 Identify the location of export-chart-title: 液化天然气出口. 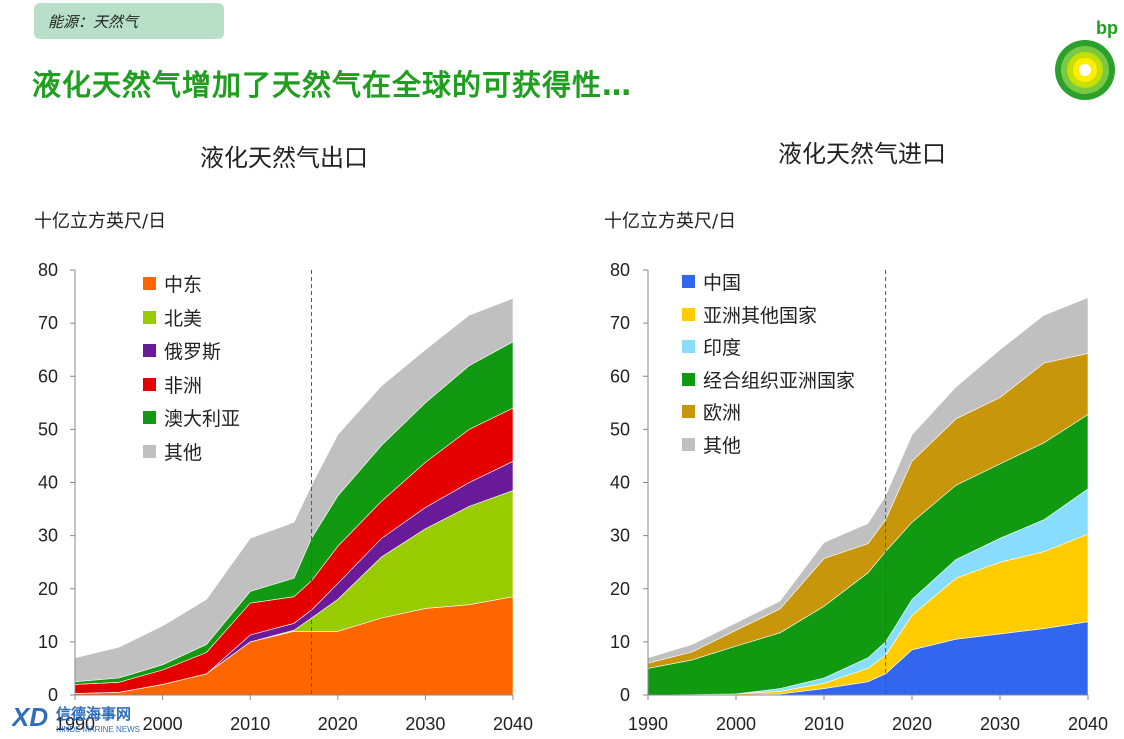
(284, 158).